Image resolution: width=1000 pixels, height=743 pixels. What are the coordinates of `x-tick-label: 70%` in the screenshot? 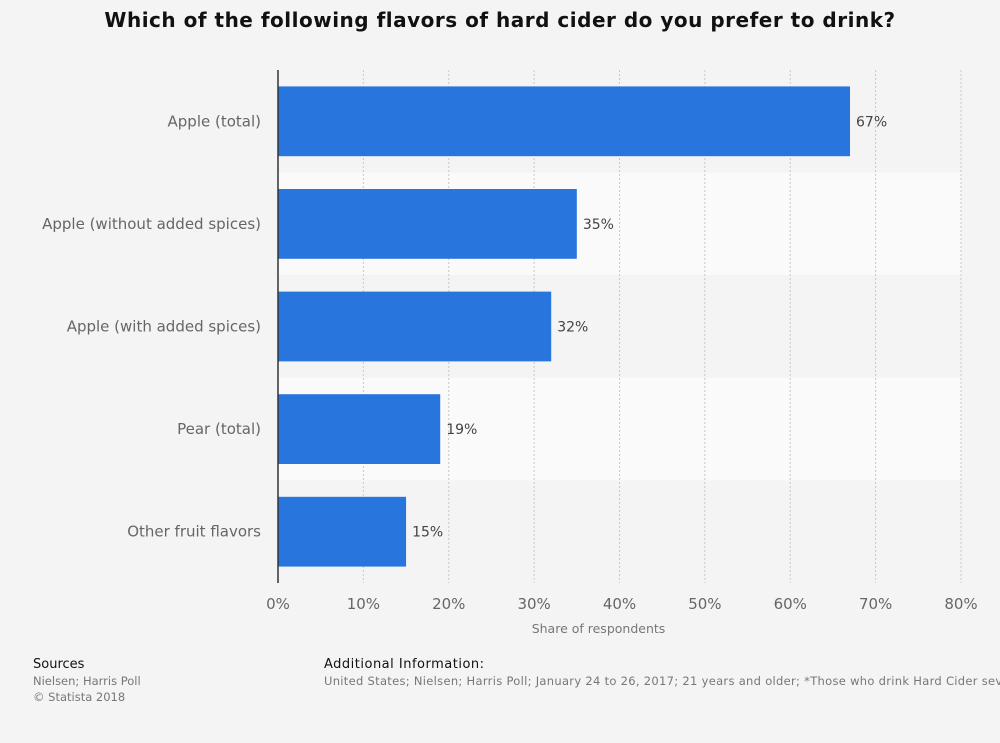 It's located at (875, 604).